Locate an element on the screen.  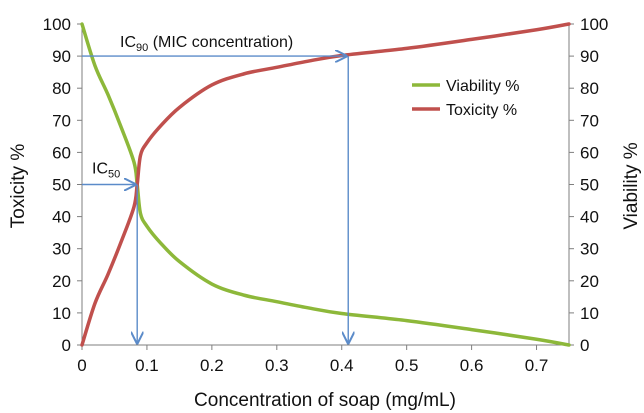
y-tick-label-left: 80 is located at coordinates (61, 88).